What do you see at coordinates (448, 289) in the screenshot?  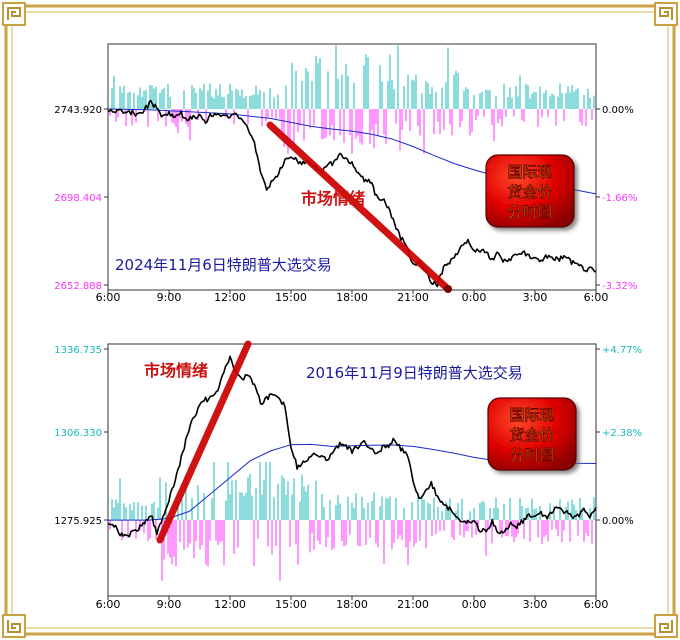 I see `trend-endpoint` at bounding box center [448, 289].